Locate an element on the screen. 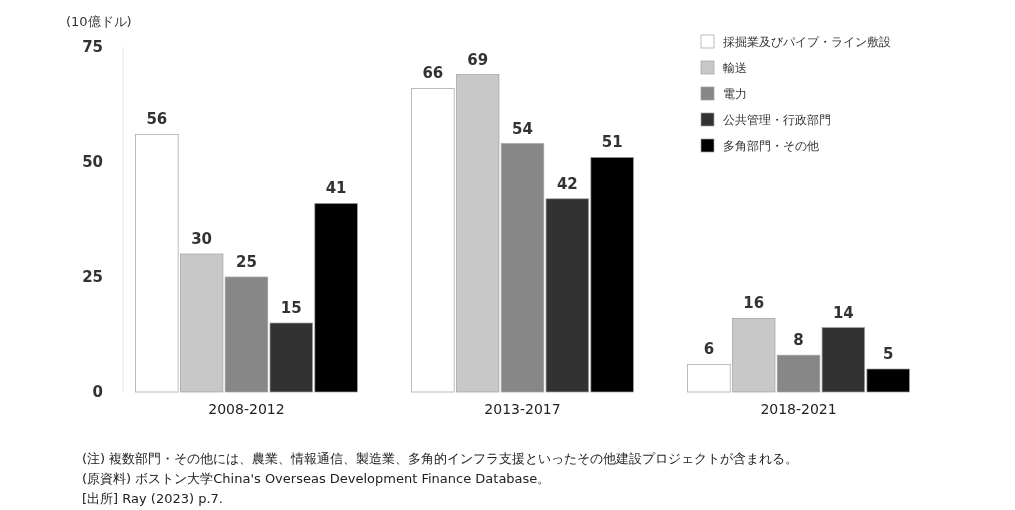  legend-label: 公共管理・行政部門 is located at coordinates (777, 120).